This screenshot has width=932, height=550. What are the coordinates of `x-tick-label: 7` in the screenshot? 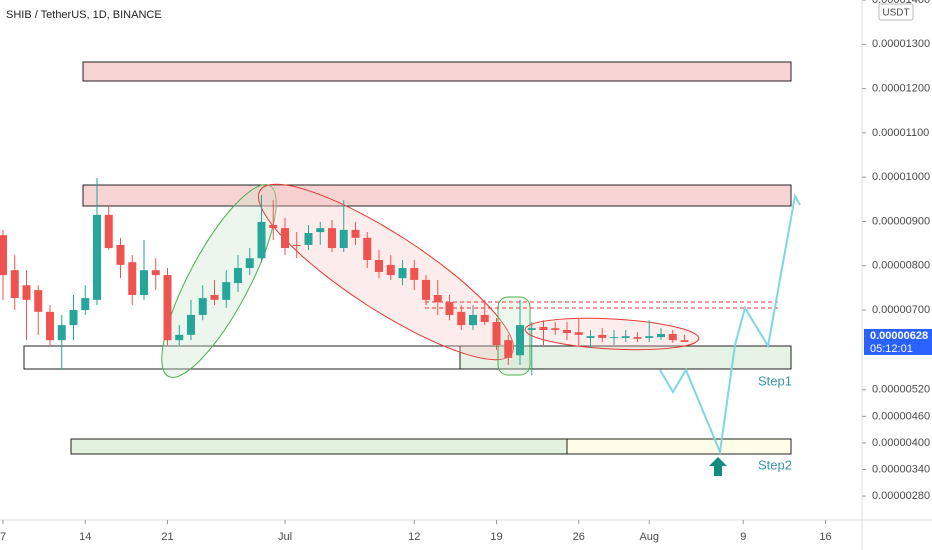 It's located at (3, 537).